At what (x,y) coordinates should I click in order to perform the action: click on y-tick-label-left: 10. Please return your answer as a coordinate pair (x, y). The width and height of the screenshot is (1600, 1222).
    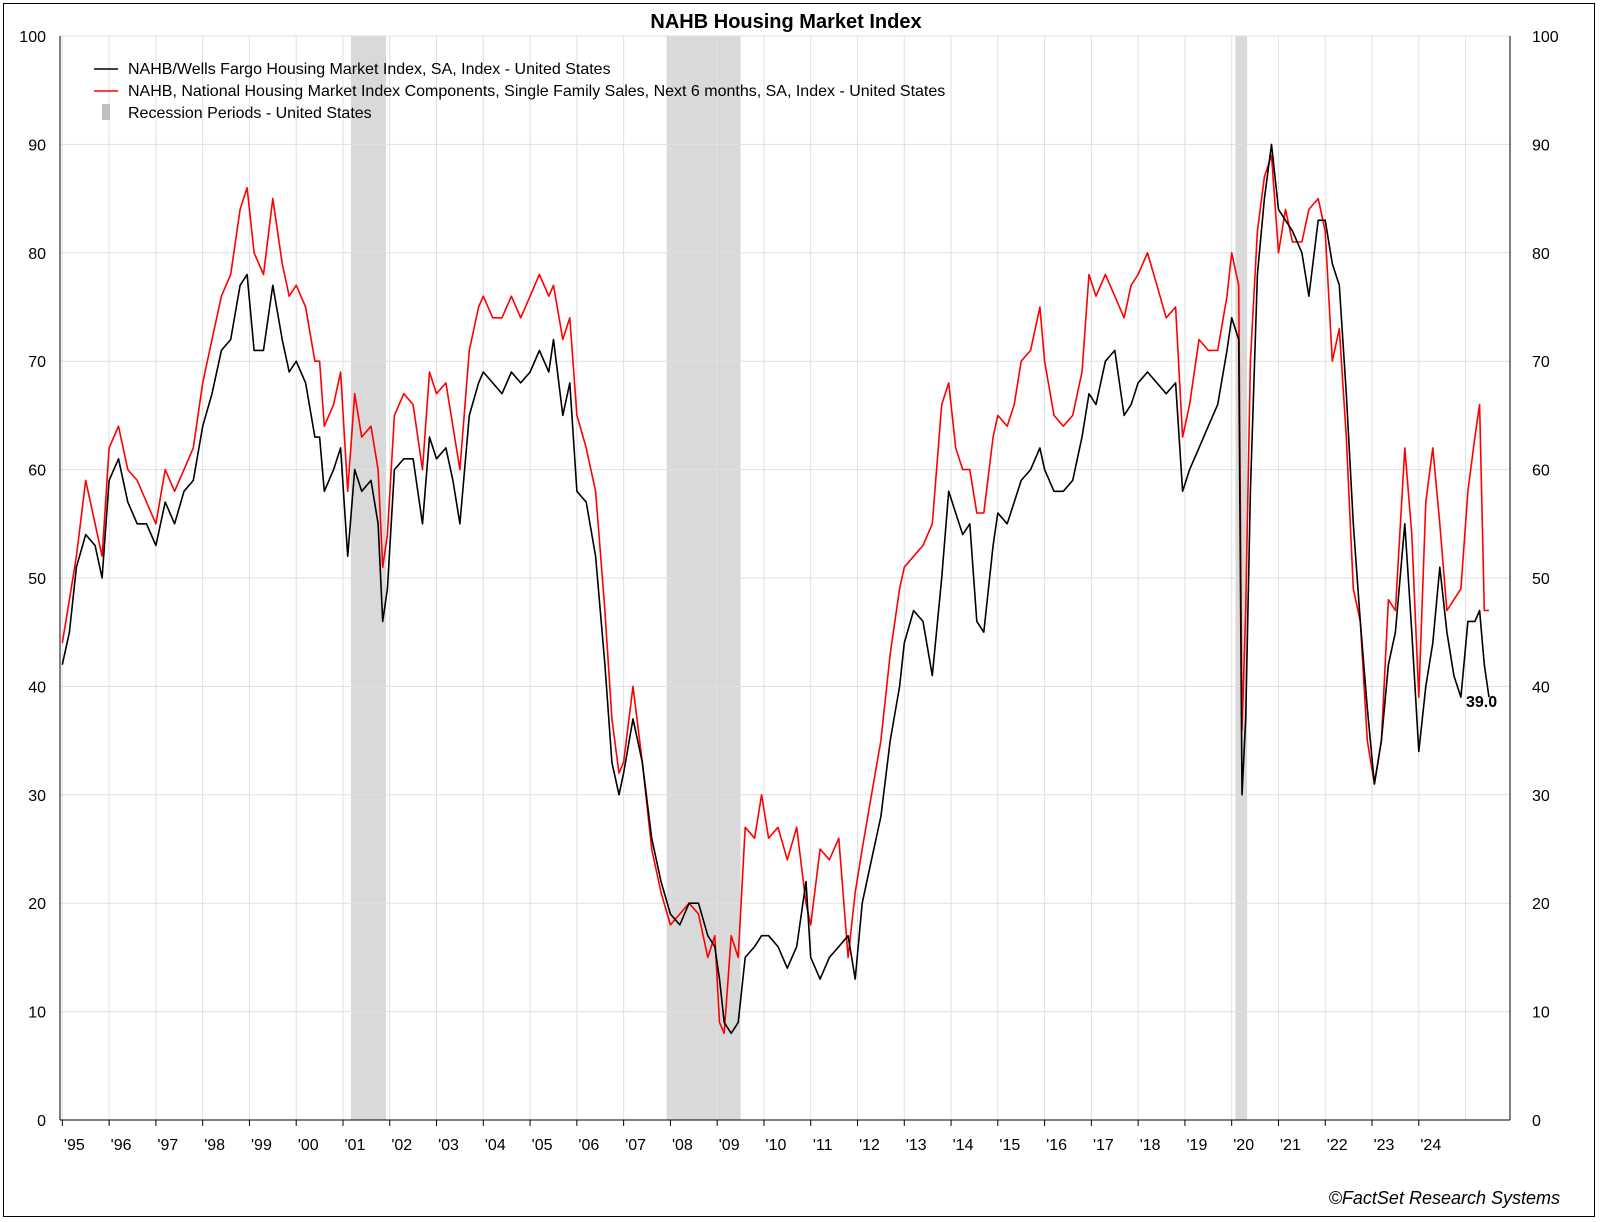
    Looking at the image, I should click on (37, 1013).